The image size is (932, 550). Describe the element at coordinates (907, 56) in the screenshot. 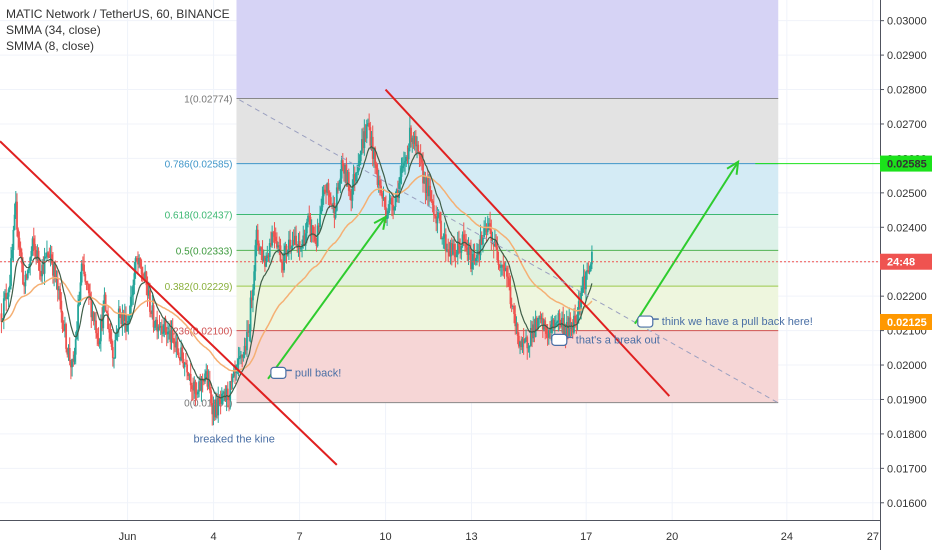

I see `y-tick-label: 0.02900` at that location.